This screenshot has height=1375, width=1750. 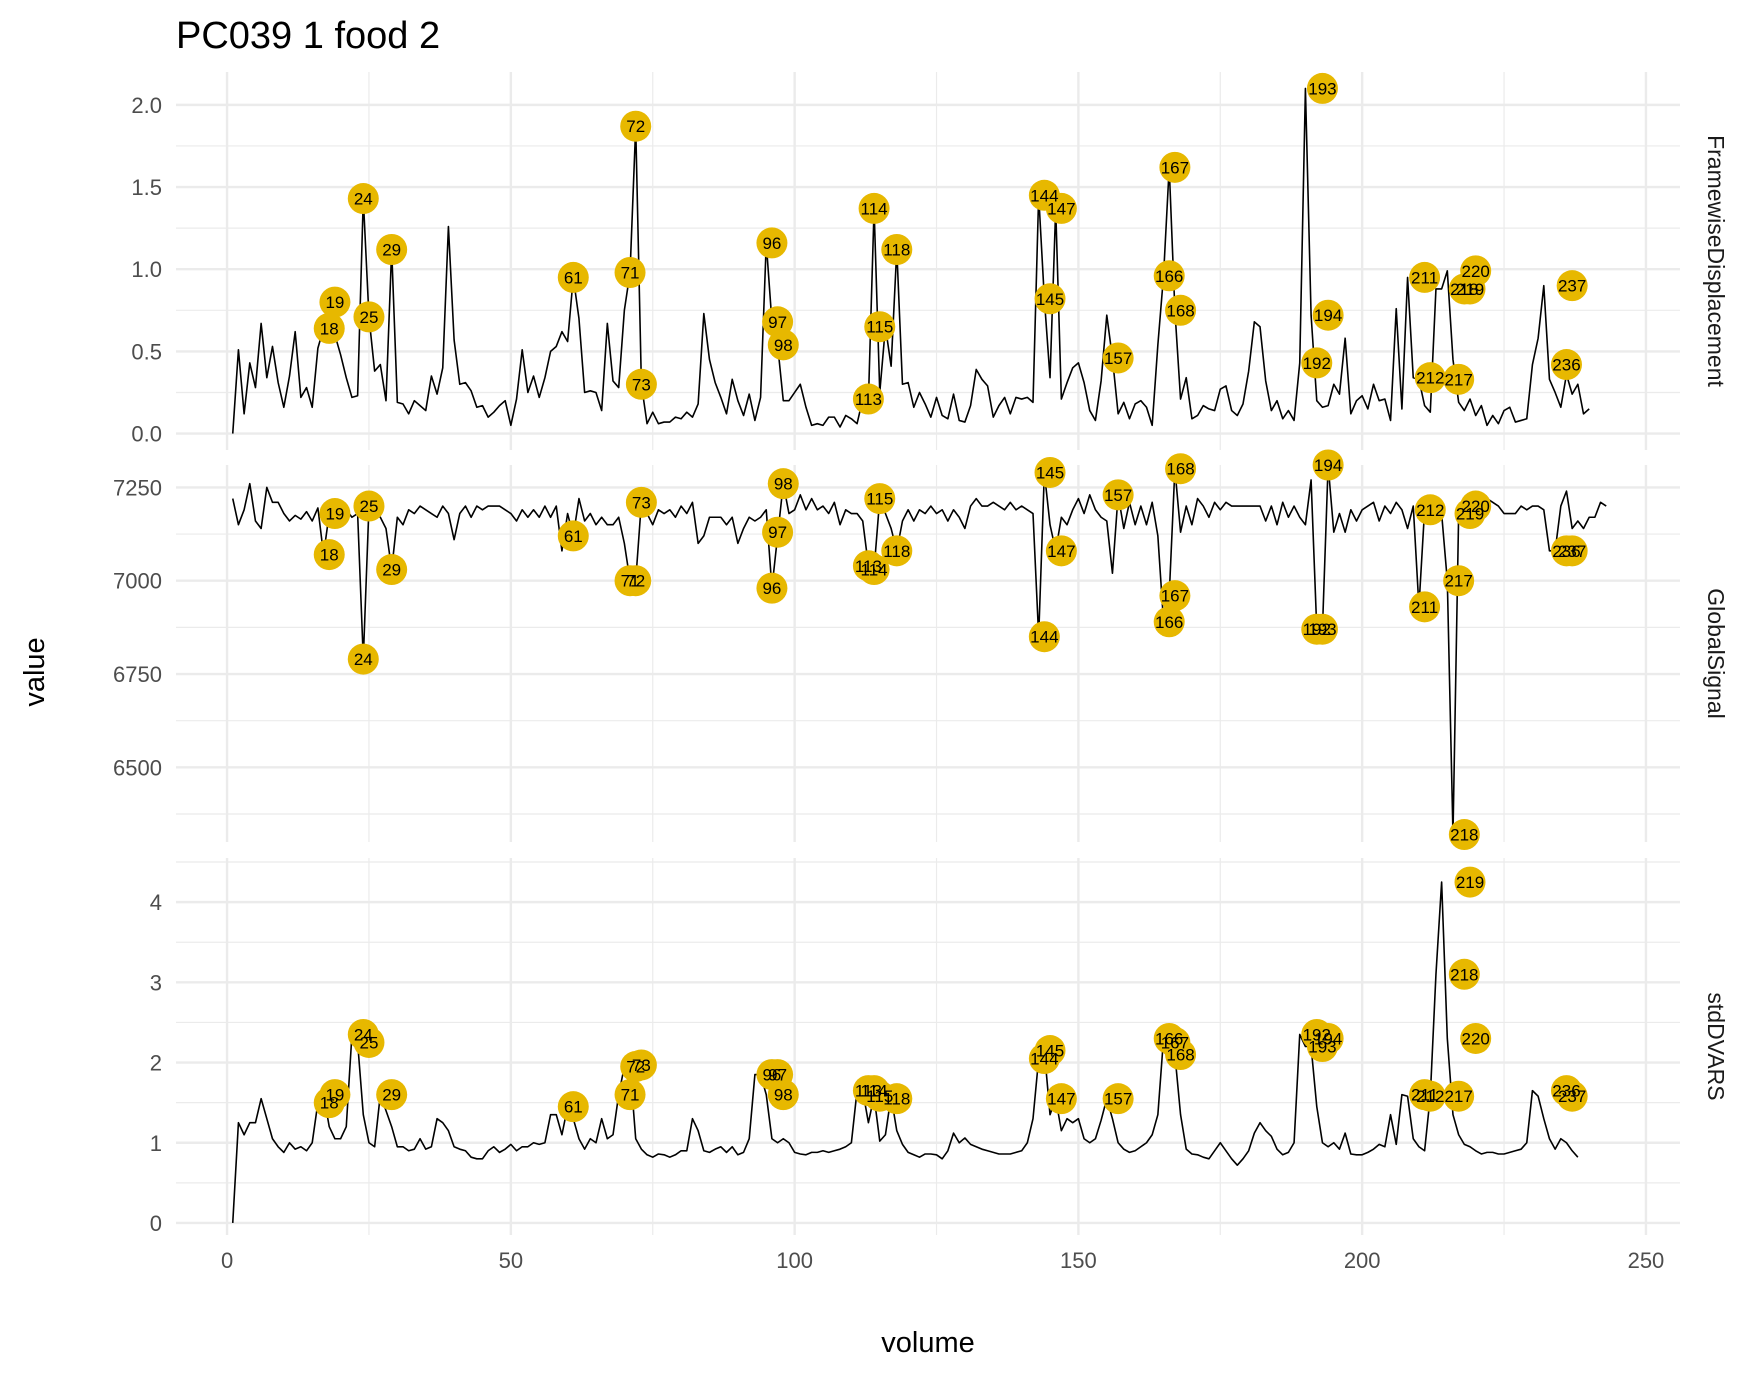 I want to click on y-tick-label: 0.0, so click(x=146, y=434).